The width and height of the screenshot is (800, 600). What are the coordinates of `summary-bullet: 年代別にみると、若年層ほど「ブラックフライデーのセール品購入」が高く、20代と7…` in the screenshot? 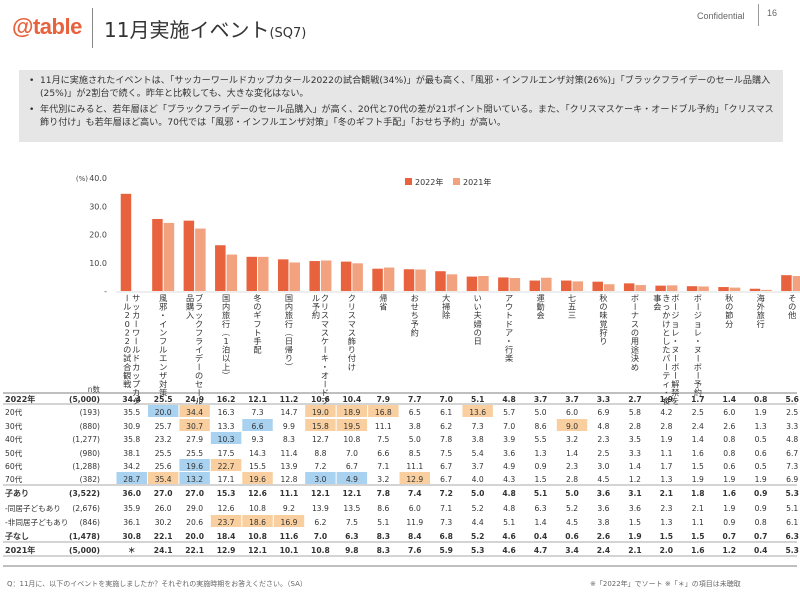 It's located at (401, 117).